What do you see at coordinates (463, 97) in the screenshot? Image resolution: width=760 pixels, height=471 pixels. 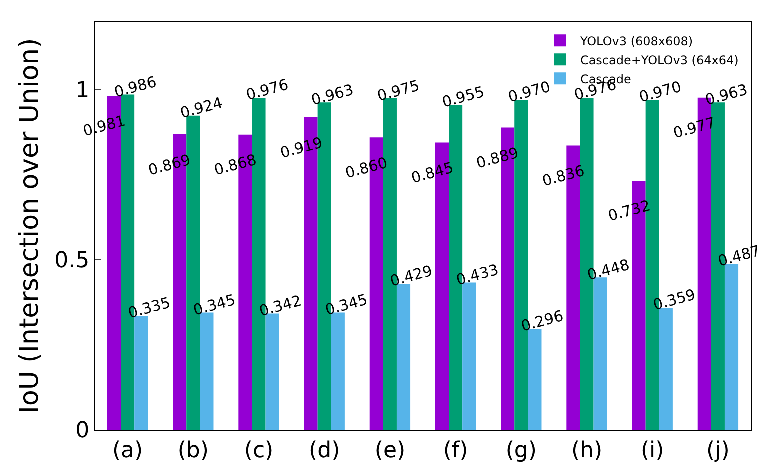 I see `data-label: 0.955` at bounding box center [463, 97].